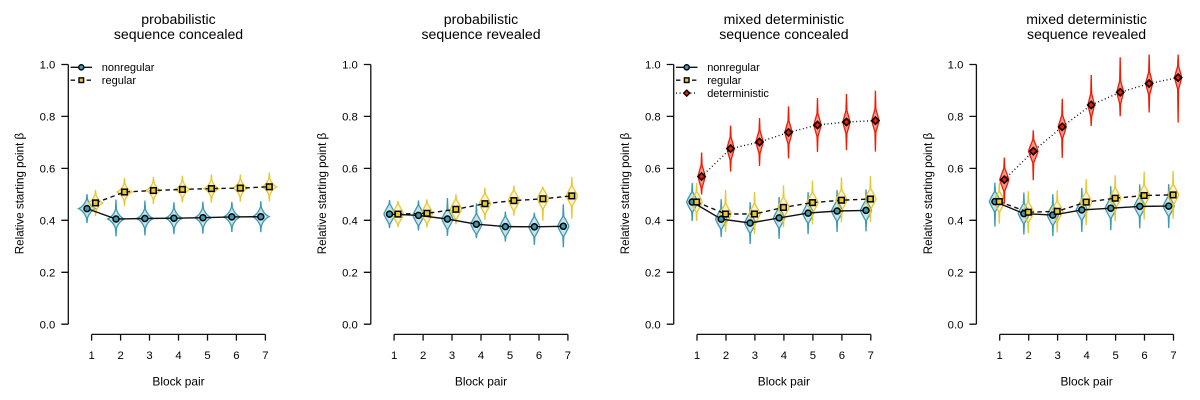  What do you see at coordinates (738, 94) in the screenshot?
I see `svg-text: deterministic` at bounding box center [738, 94].